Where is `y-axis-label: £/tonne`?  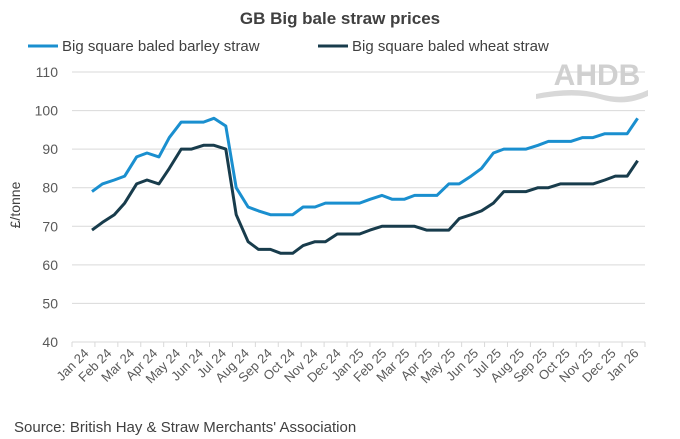
y-axis-label: £/tonne is located at coordinates (15, 204).